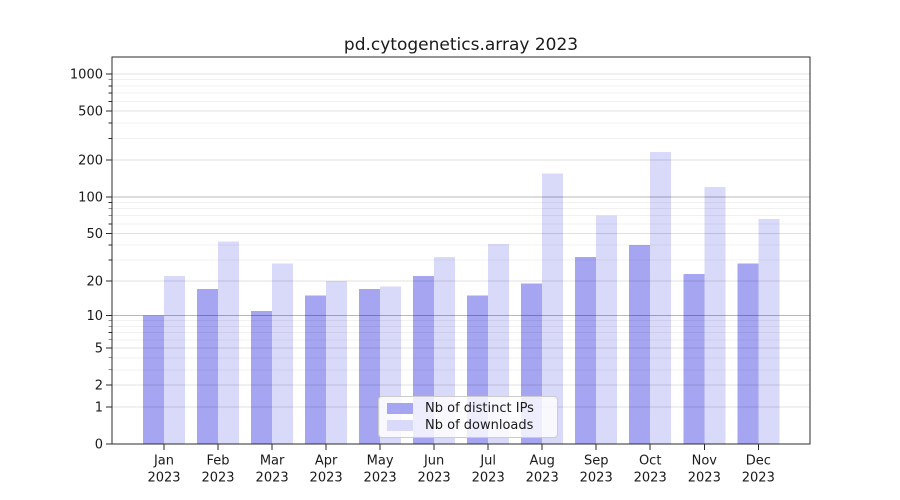 The height and width of the screenshot is (500, 900). Describe the element at coordinates (380, 478) in the screenshot. I see `xtick-label-year-may: 2023` at that location.